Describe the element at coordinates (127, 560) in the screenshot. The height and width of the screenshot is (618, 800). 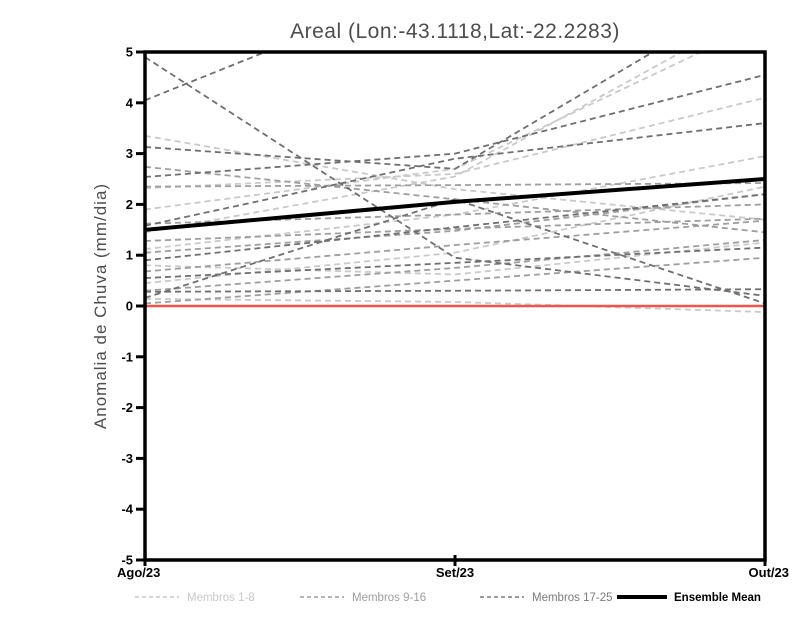
I see `y-tick-label: -5` at that location.